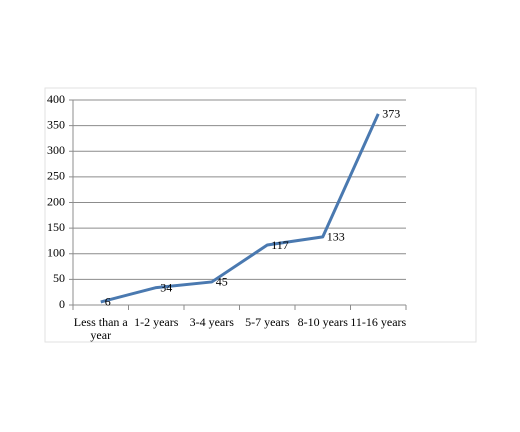 The image size is (520, 432). Describe the element at coordinates (59, 278) in the screenshot. I see `y-tick-label: 50` at that location.